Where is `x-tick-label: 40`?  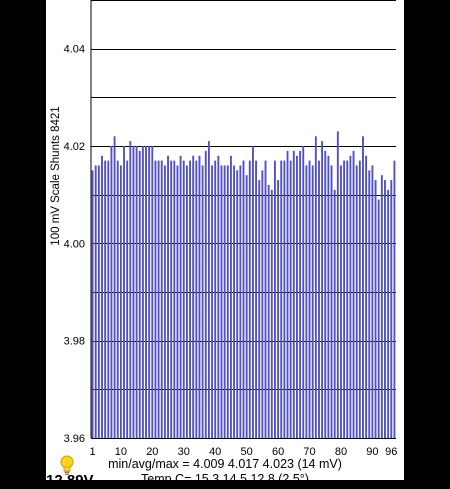
x-tick-label: 40 is located at coordinates (215, 452).